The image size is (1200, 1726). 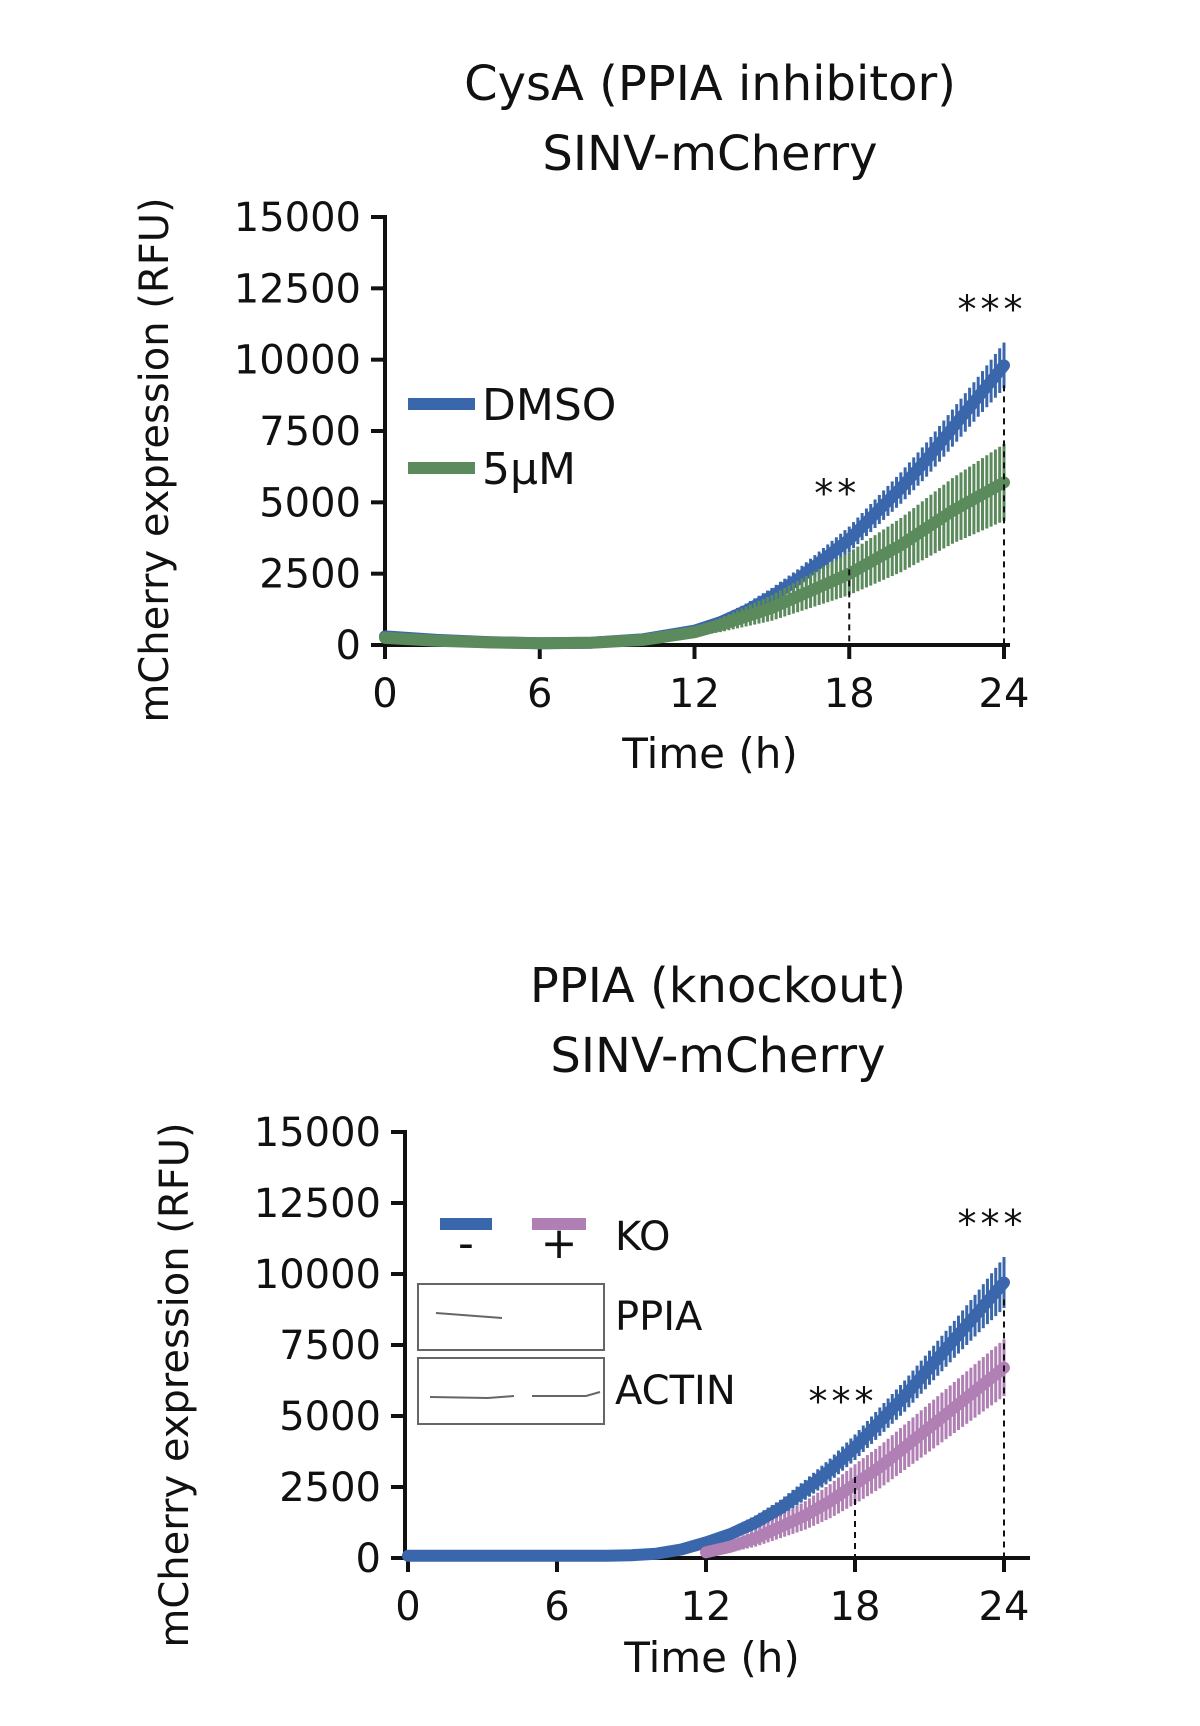 I want to click on legend: DMSO 5μM, so click(x=512, y=437).